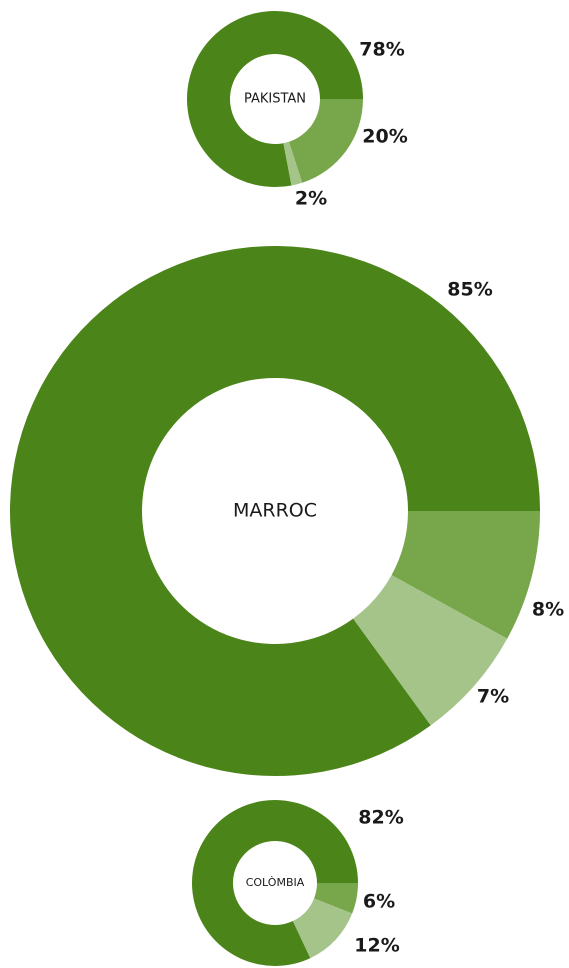 Image resolution: width=569 pixels, height=968 pixels. I want to click on value-label: 85%, so click(469, 290).